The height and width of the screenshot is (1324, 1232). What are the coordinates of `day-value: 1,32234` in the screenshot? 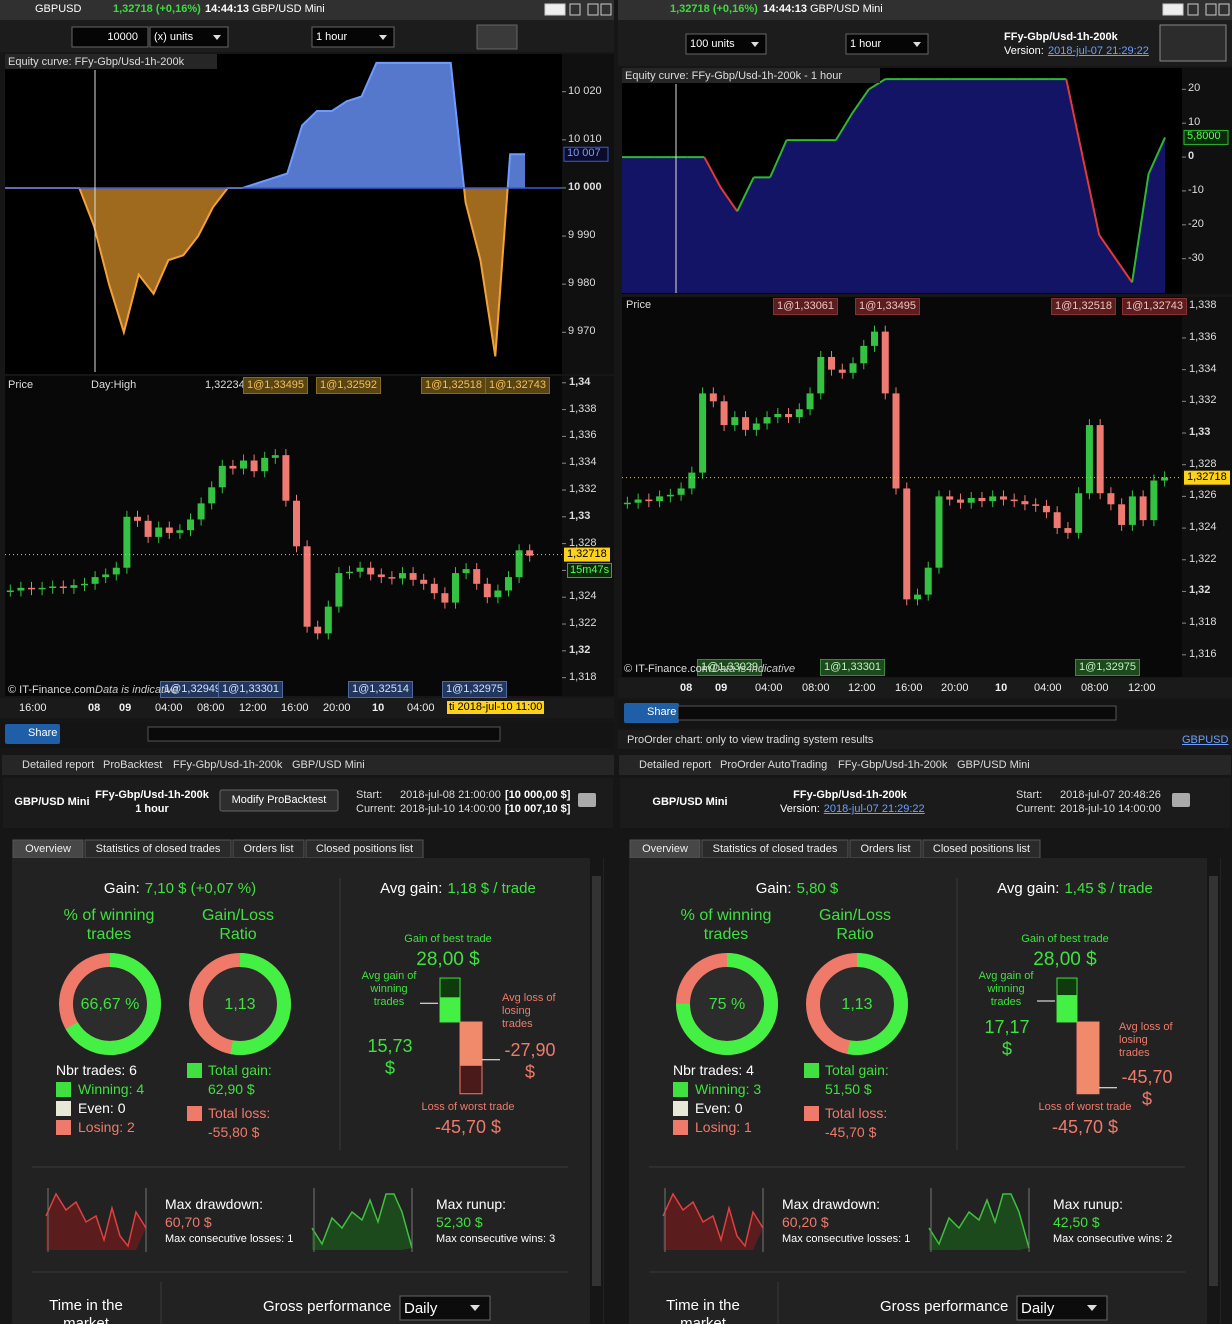 It's located at (225, 385).